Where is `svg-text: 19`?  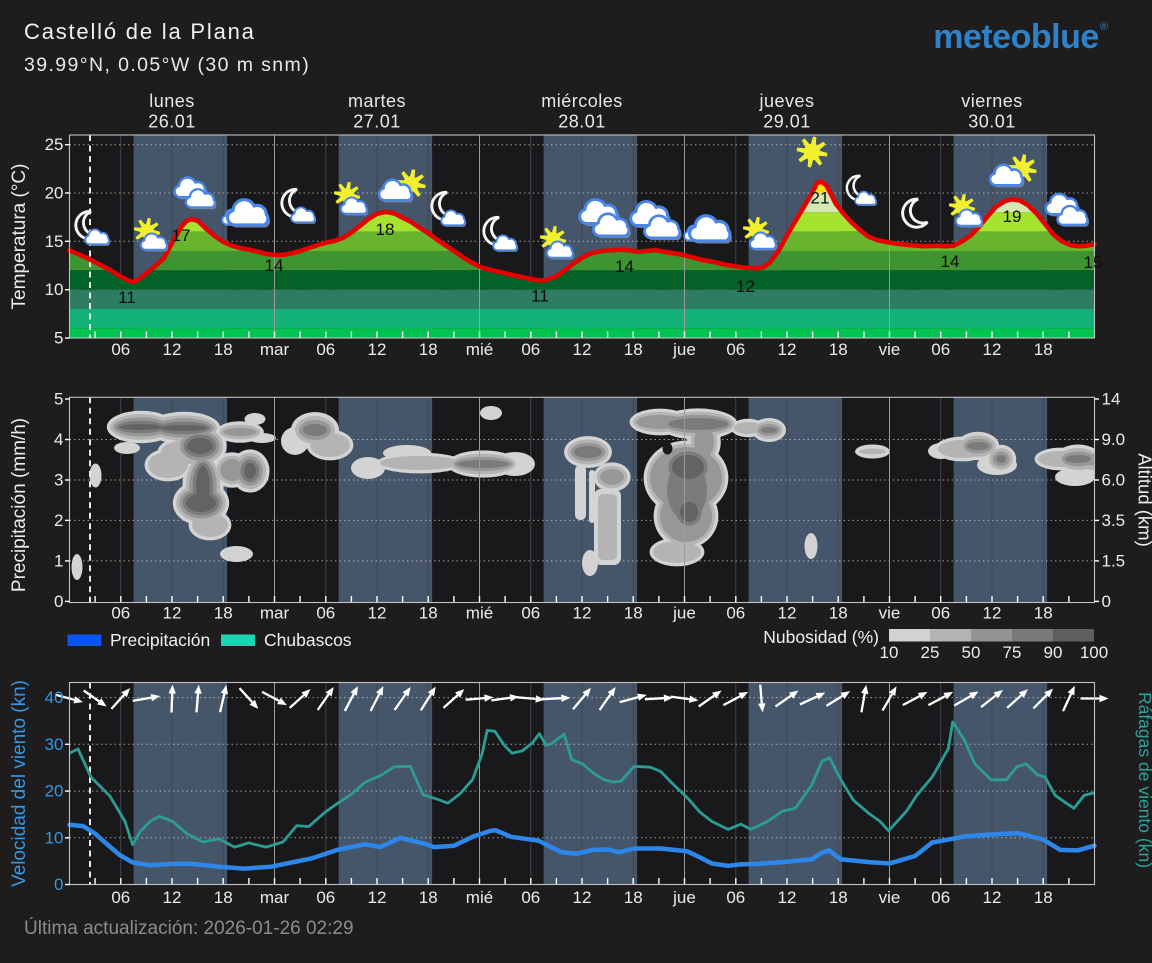
svg-text: 19 is located at coordinates (1012, 216).